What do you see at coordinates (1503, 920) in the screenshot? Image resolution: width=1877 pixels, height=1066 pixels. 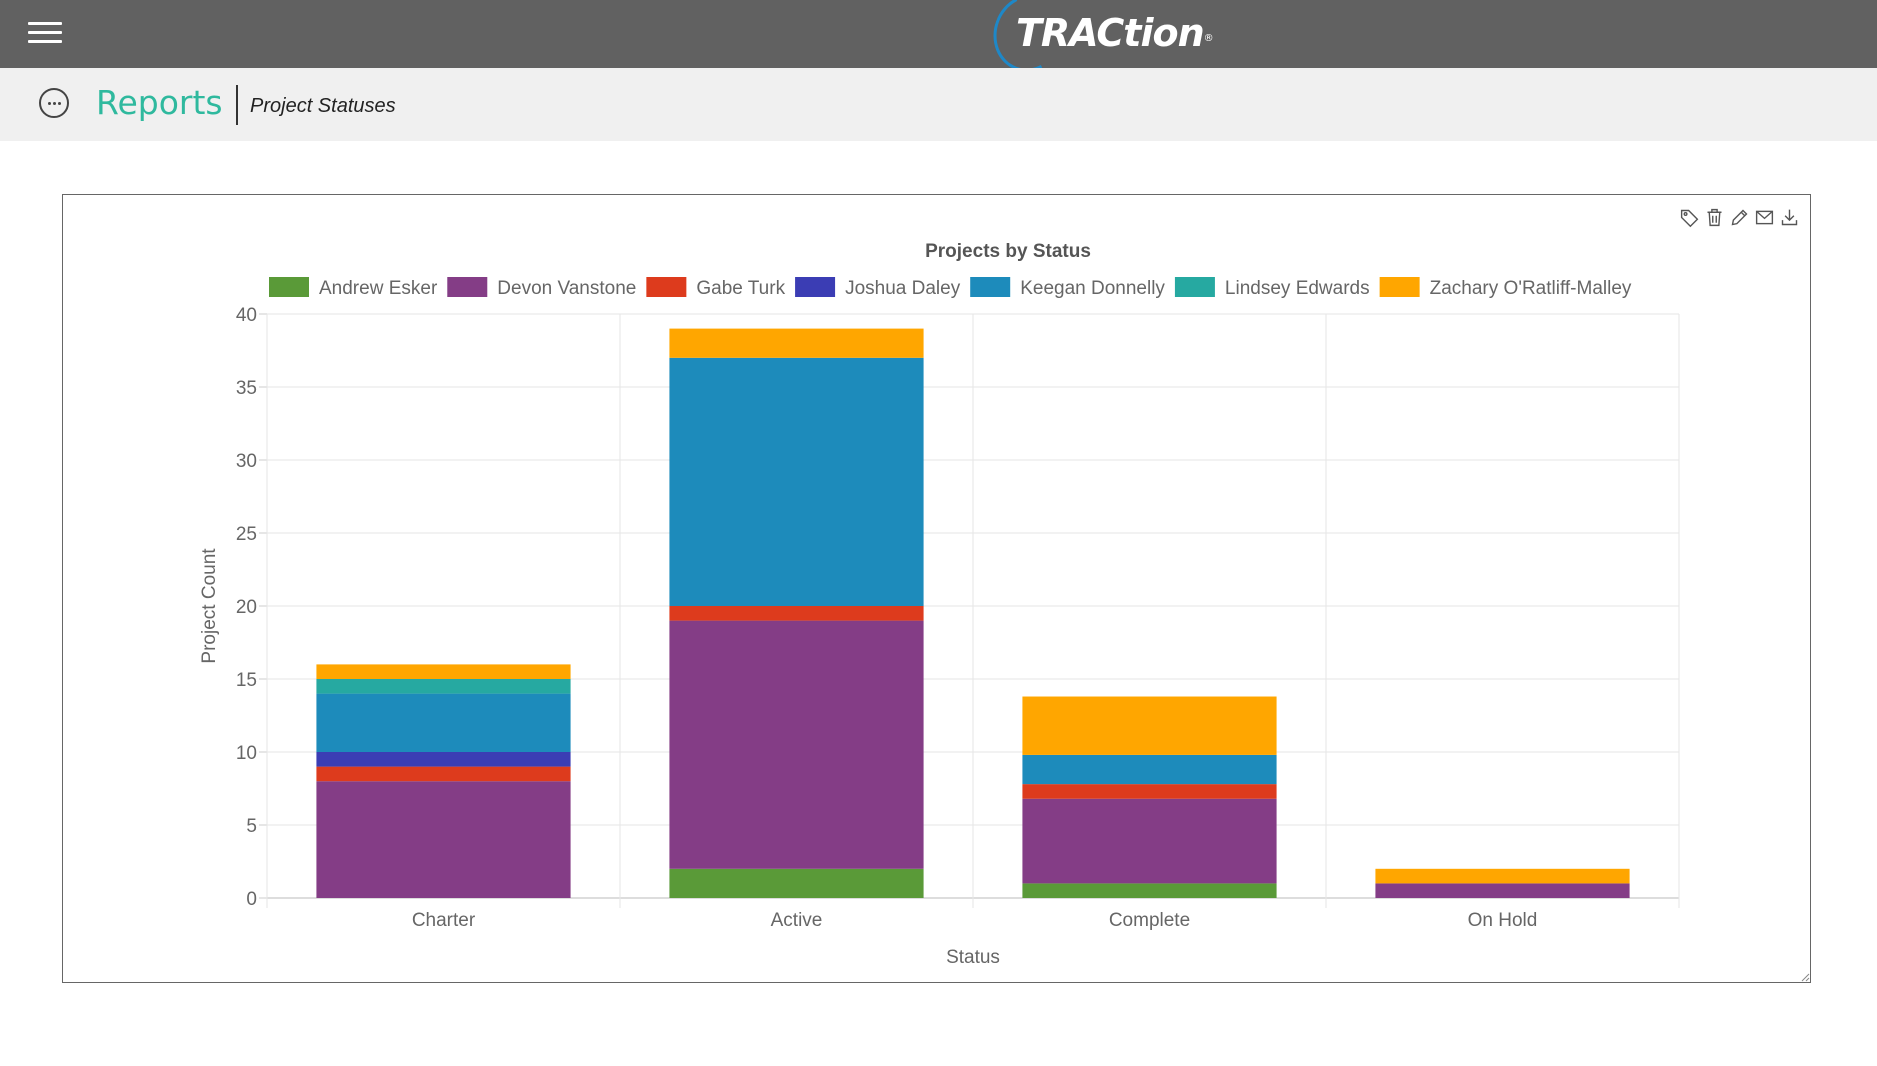 I see `x-tick-label-3: On Hold` at bounding box center [1503, 920].